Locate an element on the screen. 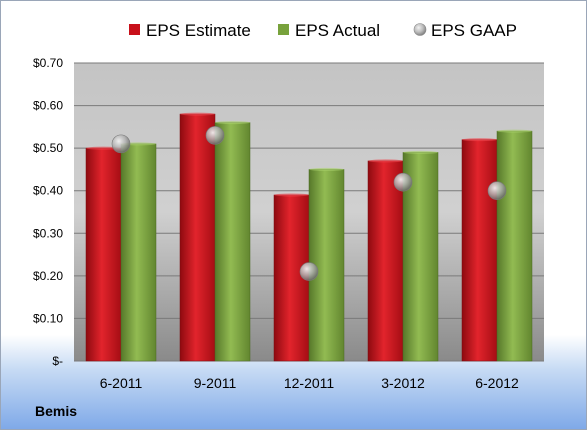 The width and height of the screenshot is (587, 431). y-axis-ticks: $- $0.10 $0.20 $0.30 $0.40 $0.50 $0.60 $0.70 is located at coordinates (48, 212).